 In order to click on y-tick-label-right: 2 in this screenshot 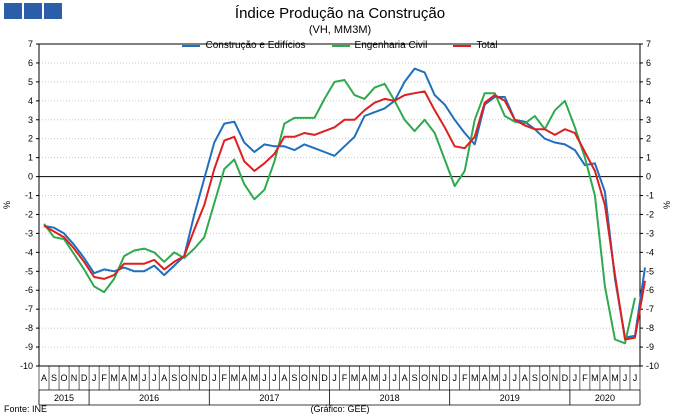, I will do `click(648, 139)`.